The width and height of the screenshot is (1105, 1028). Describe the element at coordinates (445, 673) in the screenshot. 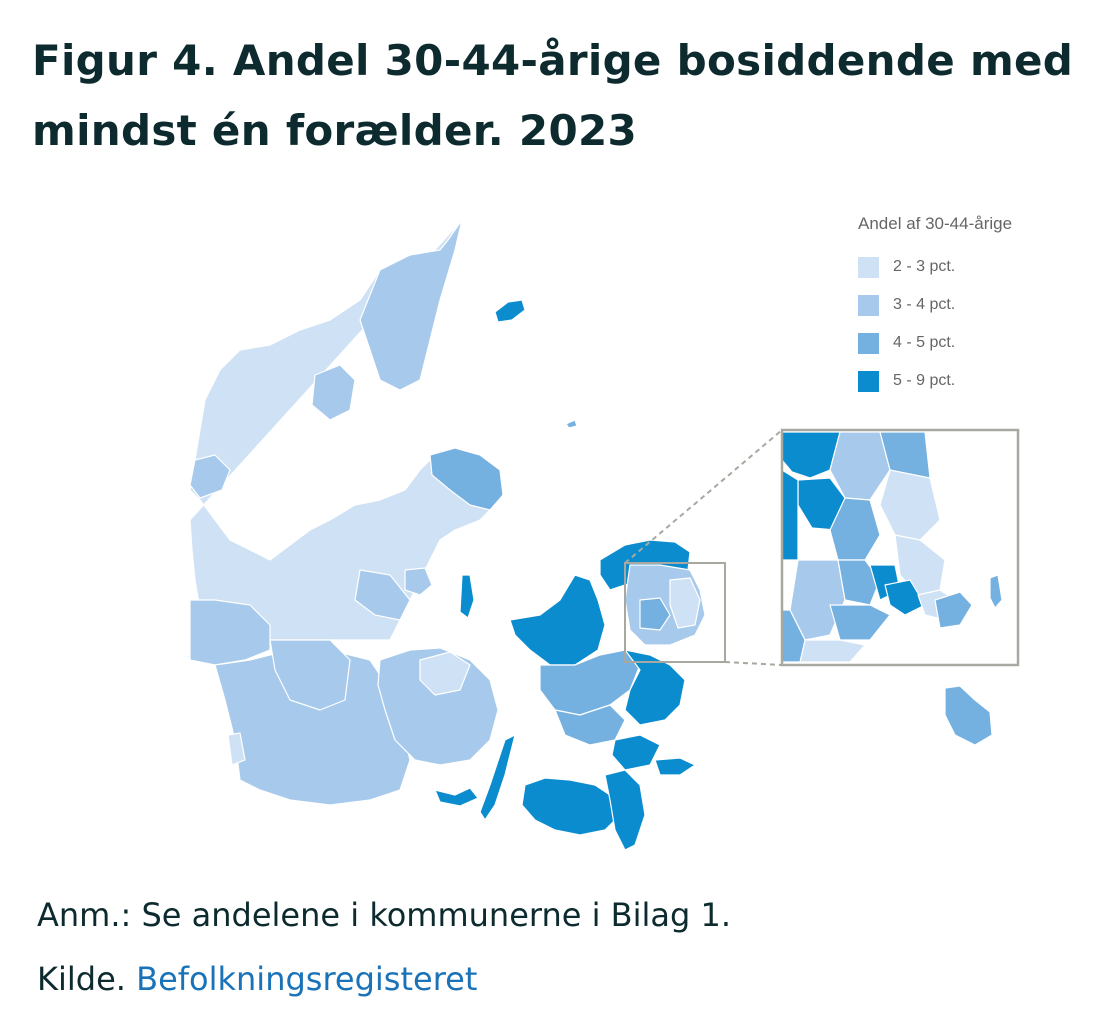

I see `region-funen-north` at that location.